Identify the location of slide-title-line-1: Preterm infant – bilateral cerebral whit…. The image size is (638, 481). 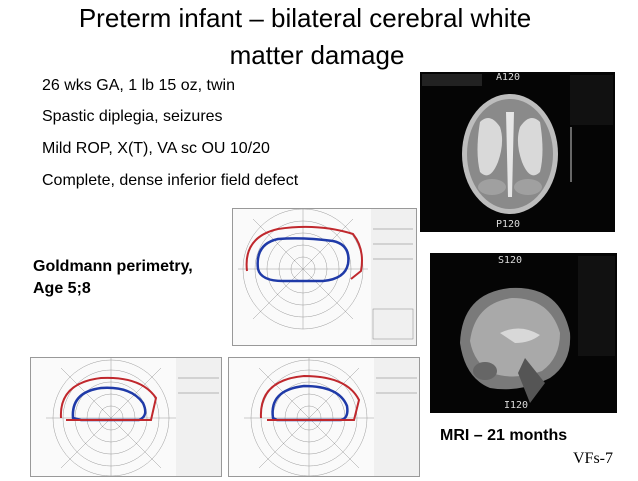
(305, 18).